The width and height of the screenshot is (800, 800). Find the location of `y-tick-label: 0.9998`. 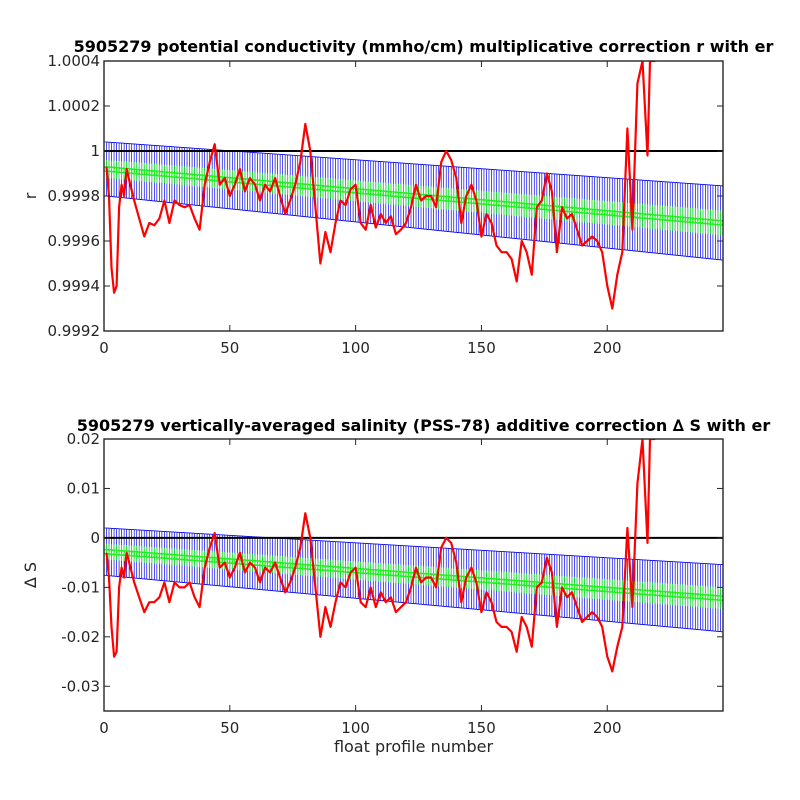

y-tick-label: 0.9998 is located at coordinates (74, 196).